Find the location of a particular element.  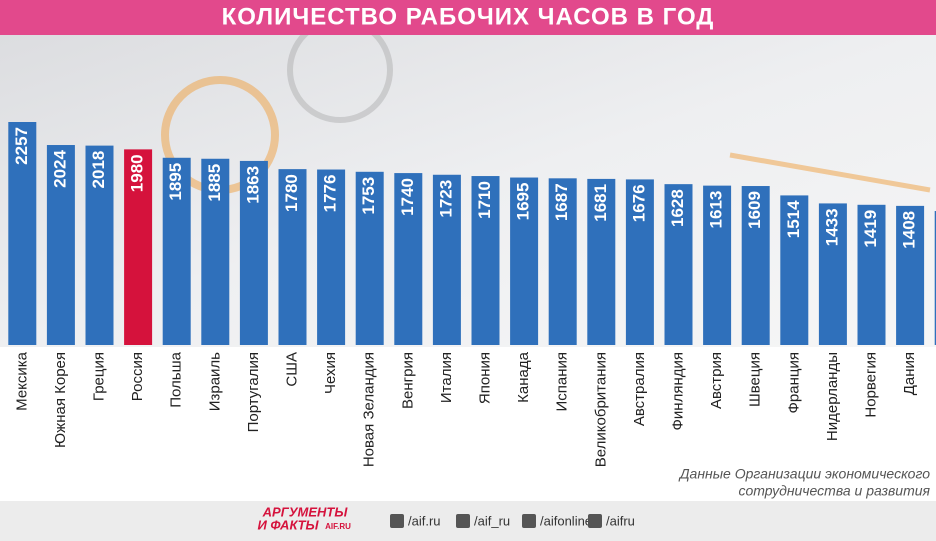

x-tick-label: Южная Корея is located at coordinates (60, 400).